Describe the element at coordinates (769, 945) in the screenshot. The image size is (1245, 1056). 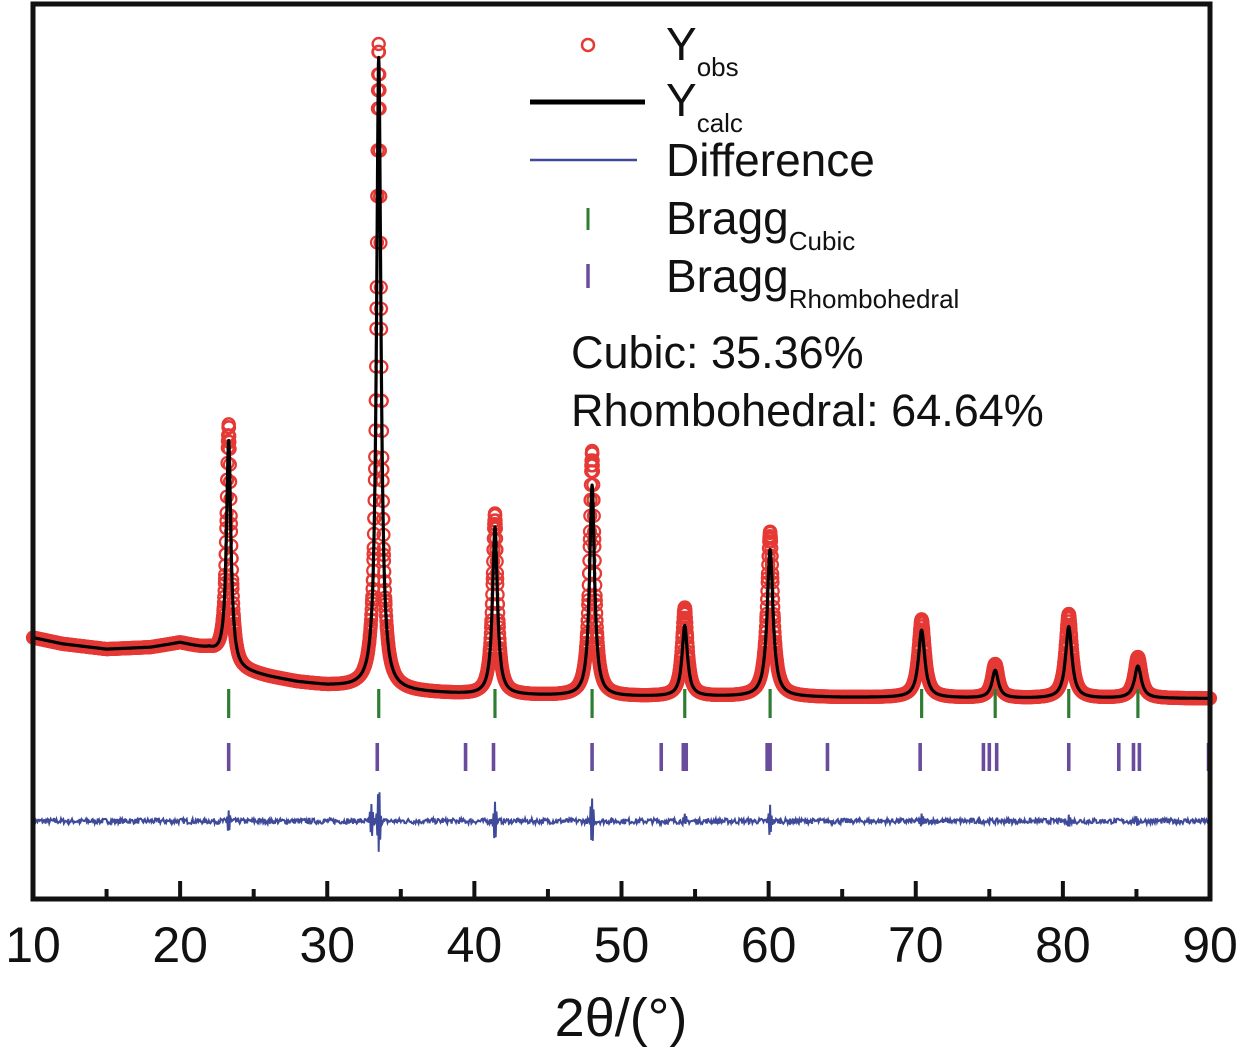
I see `x-tick-label: 60` at that location.